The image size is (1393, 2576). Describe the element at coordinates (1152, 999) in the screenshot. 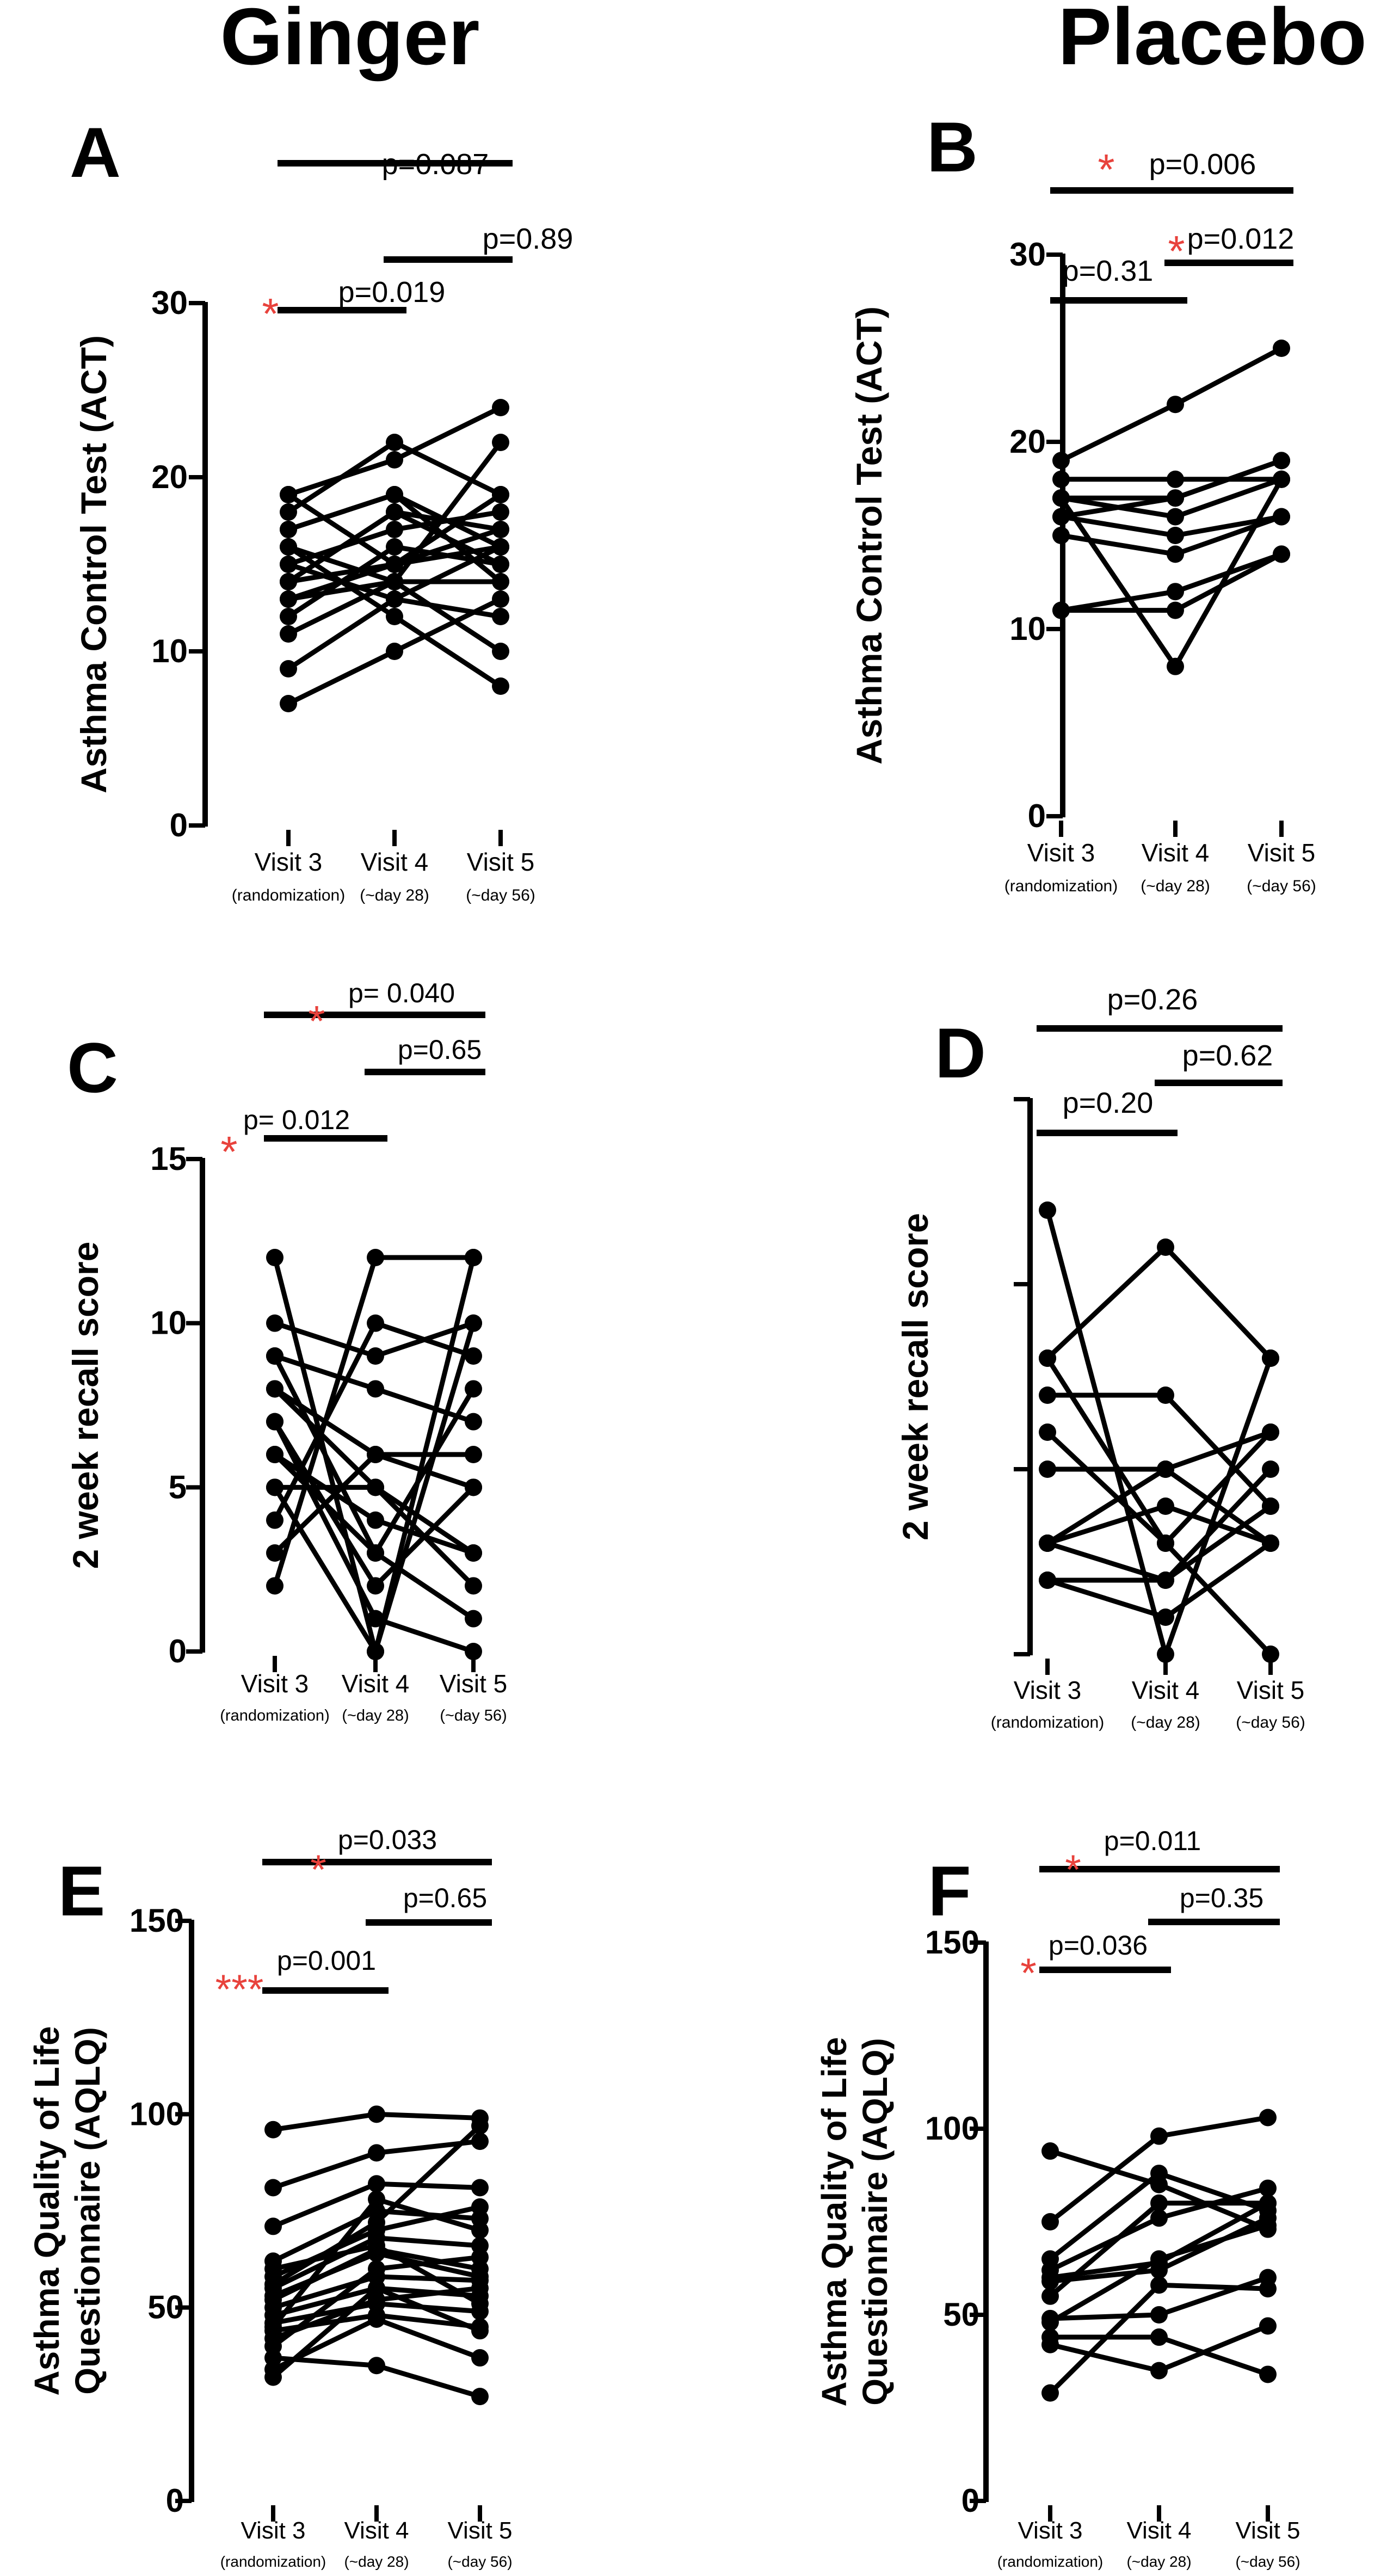

I see `p-value-label: p=0.26` at that location.